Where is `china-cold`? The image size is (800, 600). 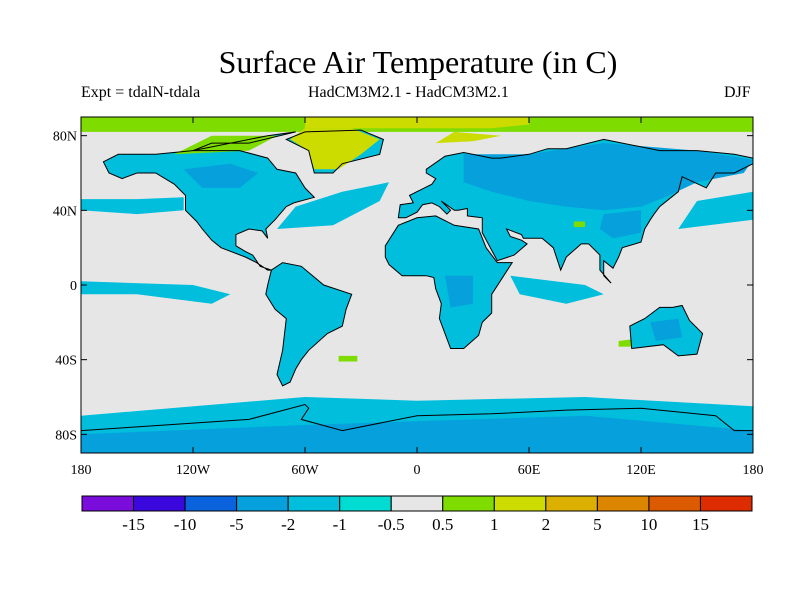
china-cold is located at coordinates (620, 224).